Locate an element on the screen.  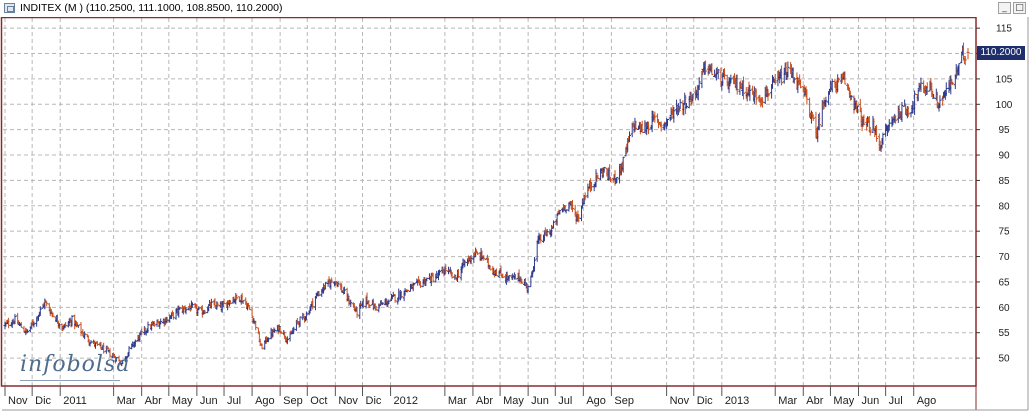
y-tick-label: 75 is located at coordinates (1004, 232).